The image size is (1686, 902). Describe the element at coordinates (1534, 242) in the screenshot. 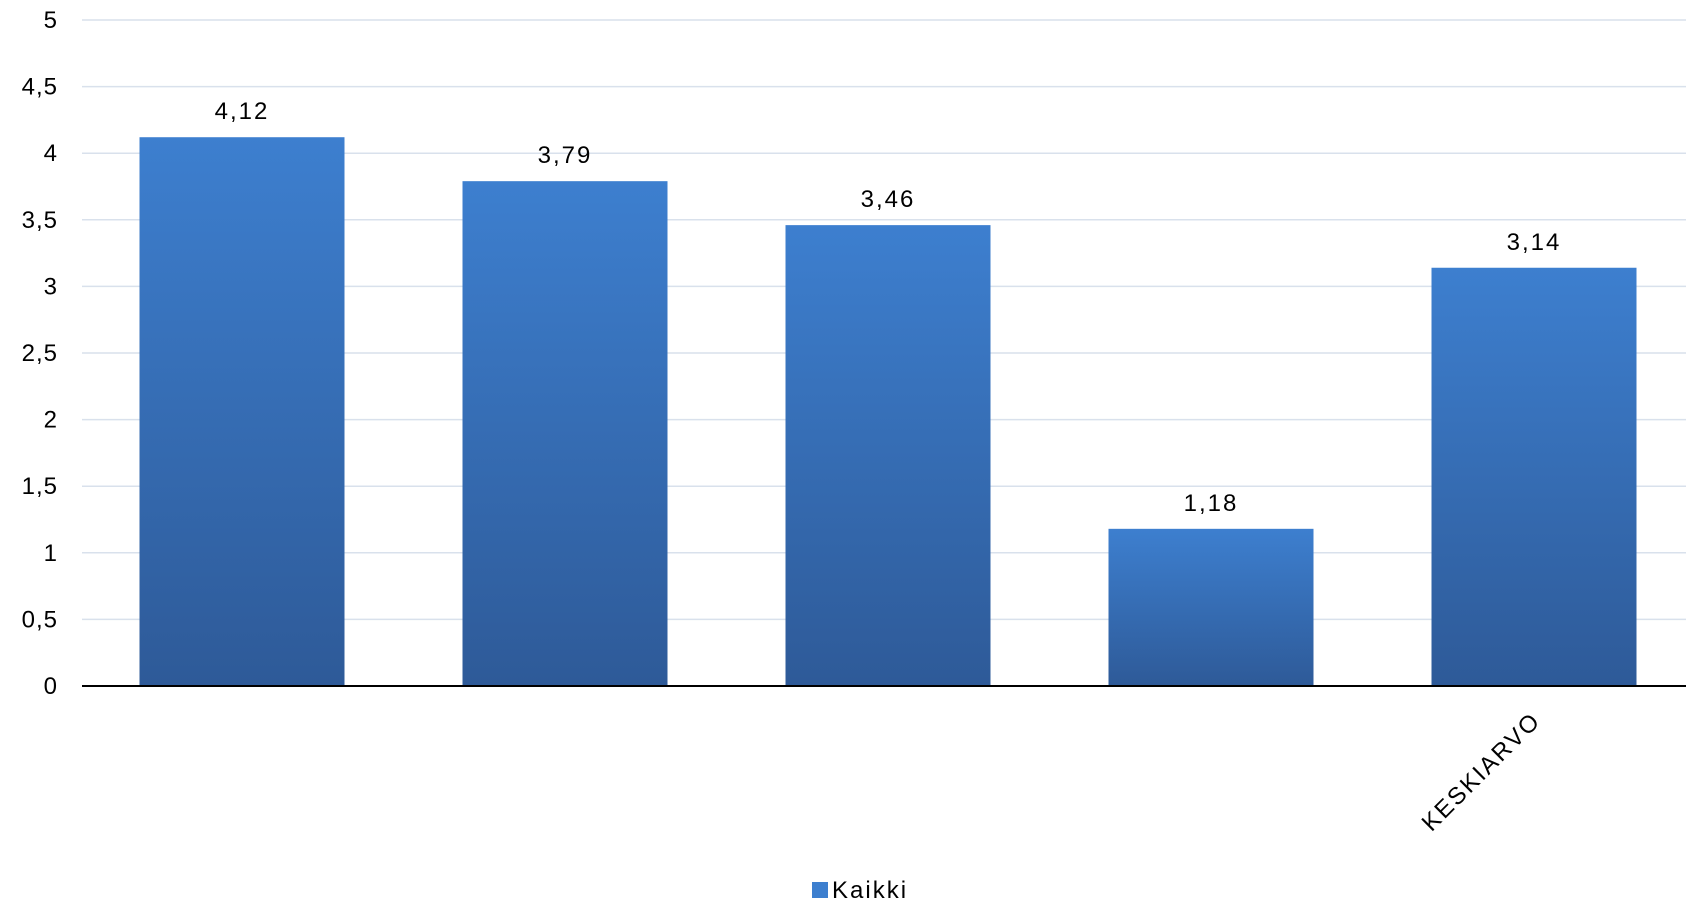

I see `bar-value-label: 3,14` at that location.